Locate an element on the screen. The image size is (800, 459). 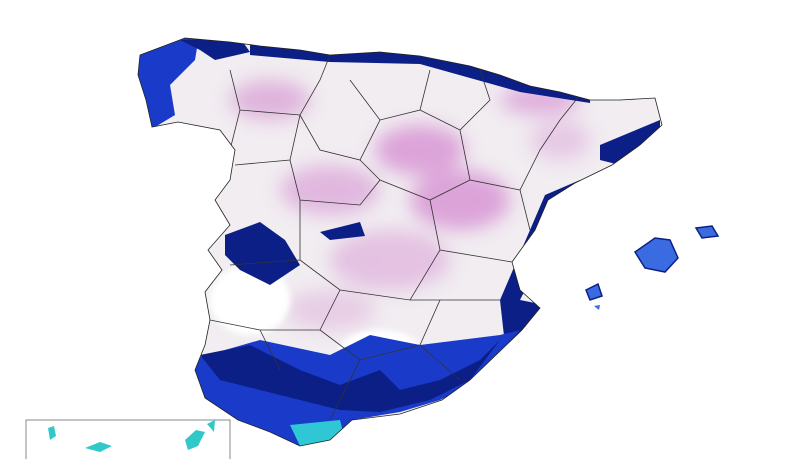
balearic-islands is located at coordinates (652, 267).